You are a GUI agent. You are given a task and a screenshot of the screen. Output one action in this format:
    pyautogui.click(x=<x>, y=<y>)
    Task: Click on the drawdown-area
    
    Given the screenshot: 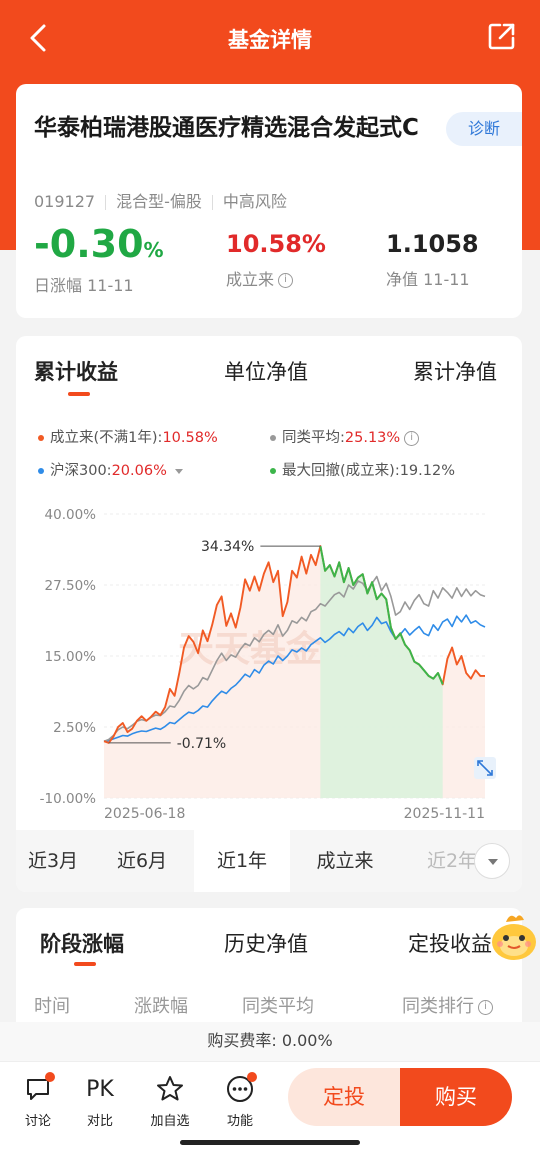 What is the action you would take?
    pyautogui.click(x=381, y=672)
    